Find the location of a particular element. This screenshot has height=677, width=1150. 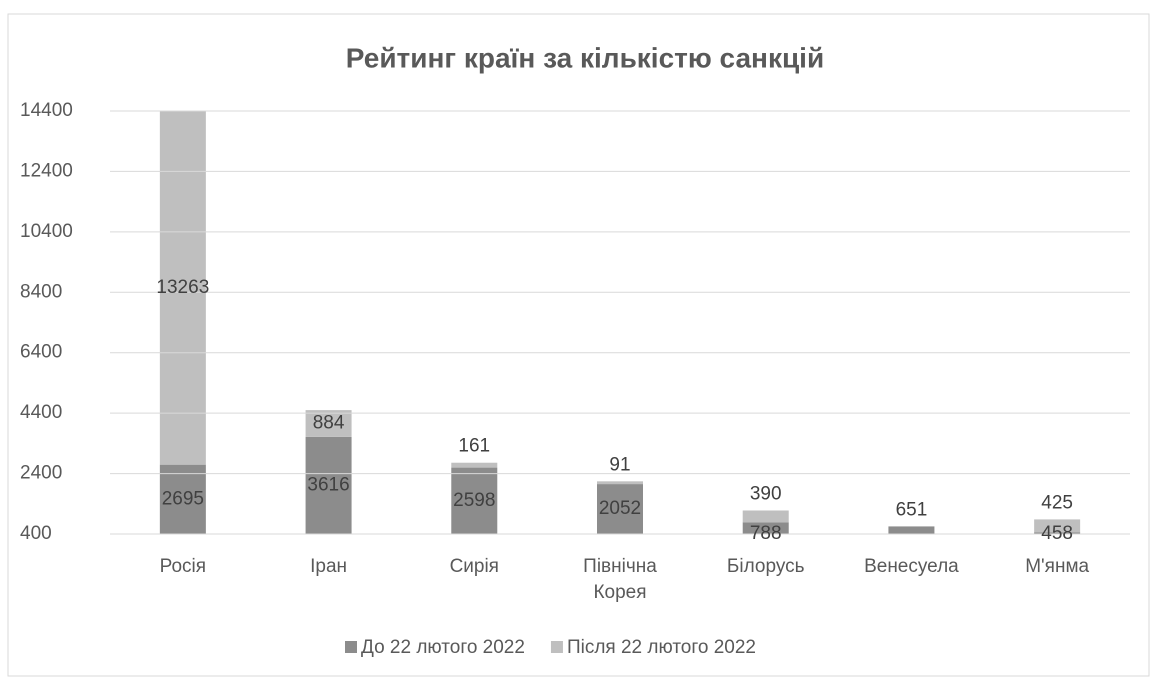

y-tick-label: 4400 is located at coordinates (41, 412).